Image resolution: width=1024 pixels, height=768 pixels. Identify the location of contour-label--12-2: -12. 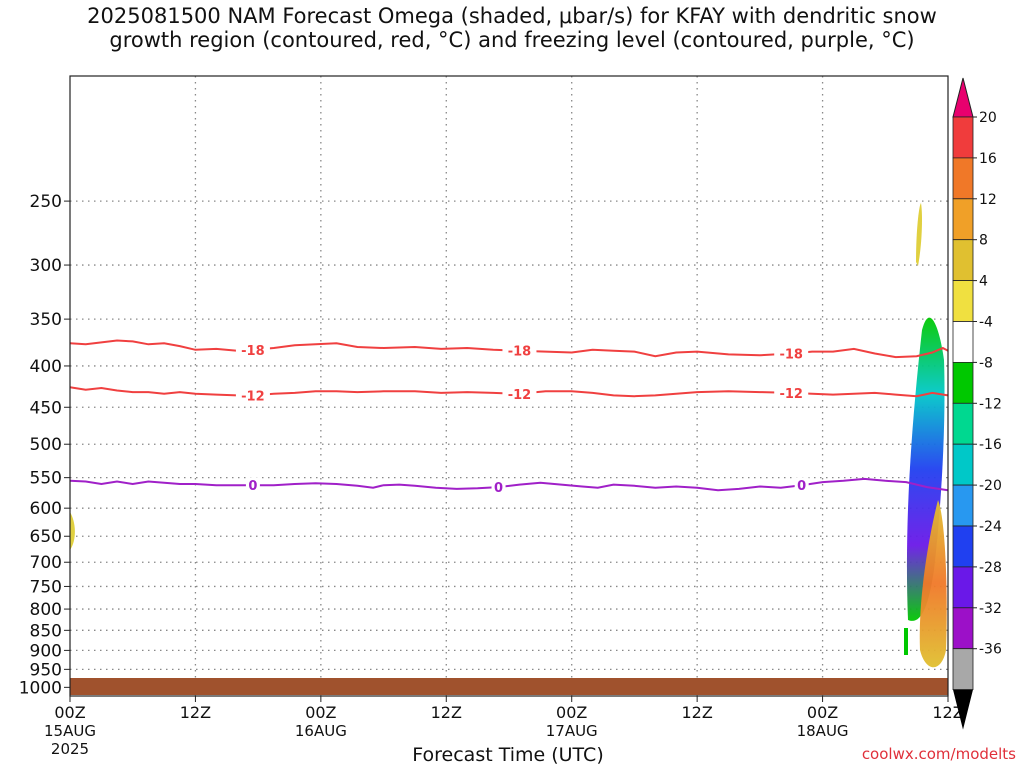
(791, 394).